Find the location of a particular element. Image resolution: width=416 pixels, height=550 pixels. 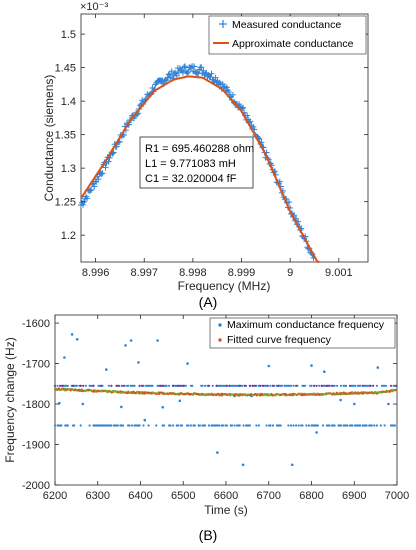

y-tick-label: 1.2 is located at coordinates (68, 236).